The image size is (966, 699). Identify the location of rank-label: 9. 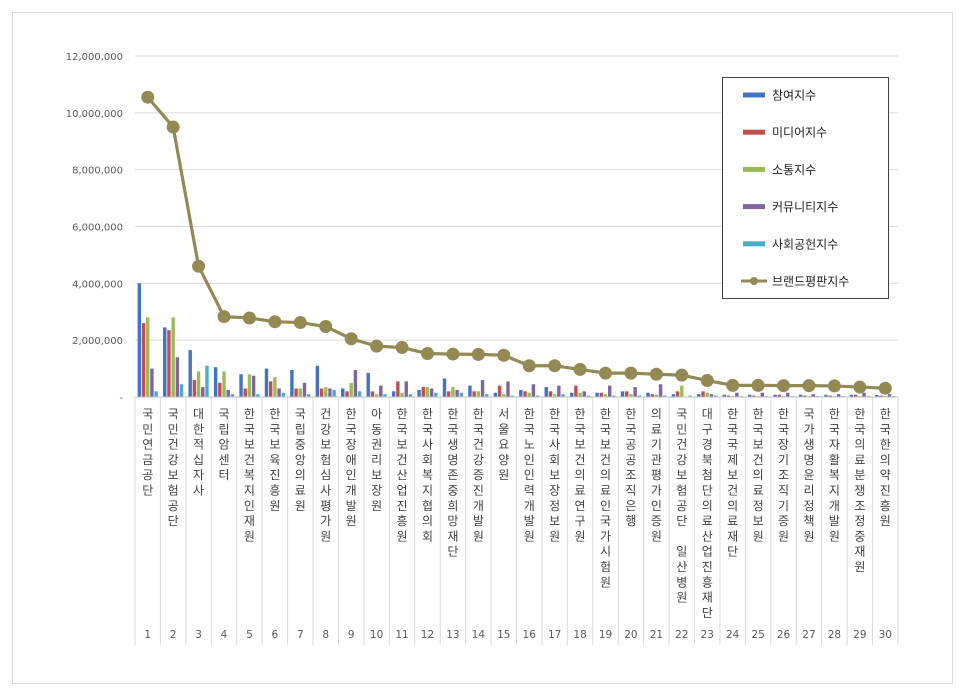
(351, 635).